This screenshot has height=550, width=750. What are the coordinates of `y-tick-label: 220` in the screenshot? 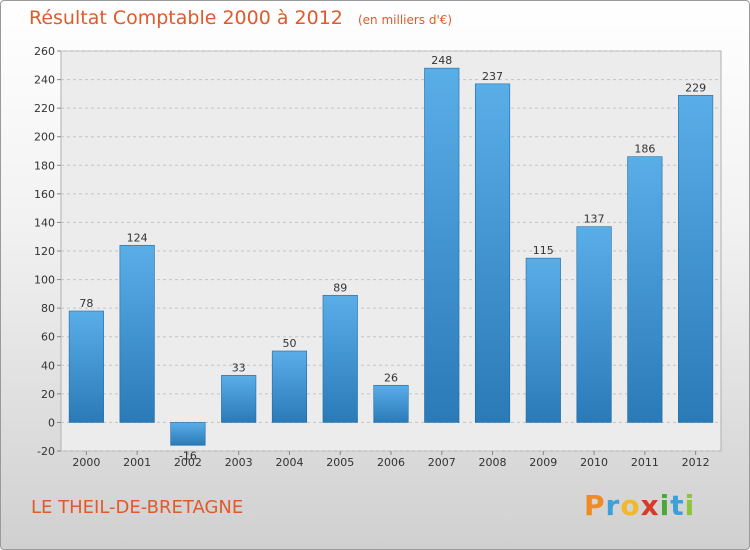 It's located at (44, 108).